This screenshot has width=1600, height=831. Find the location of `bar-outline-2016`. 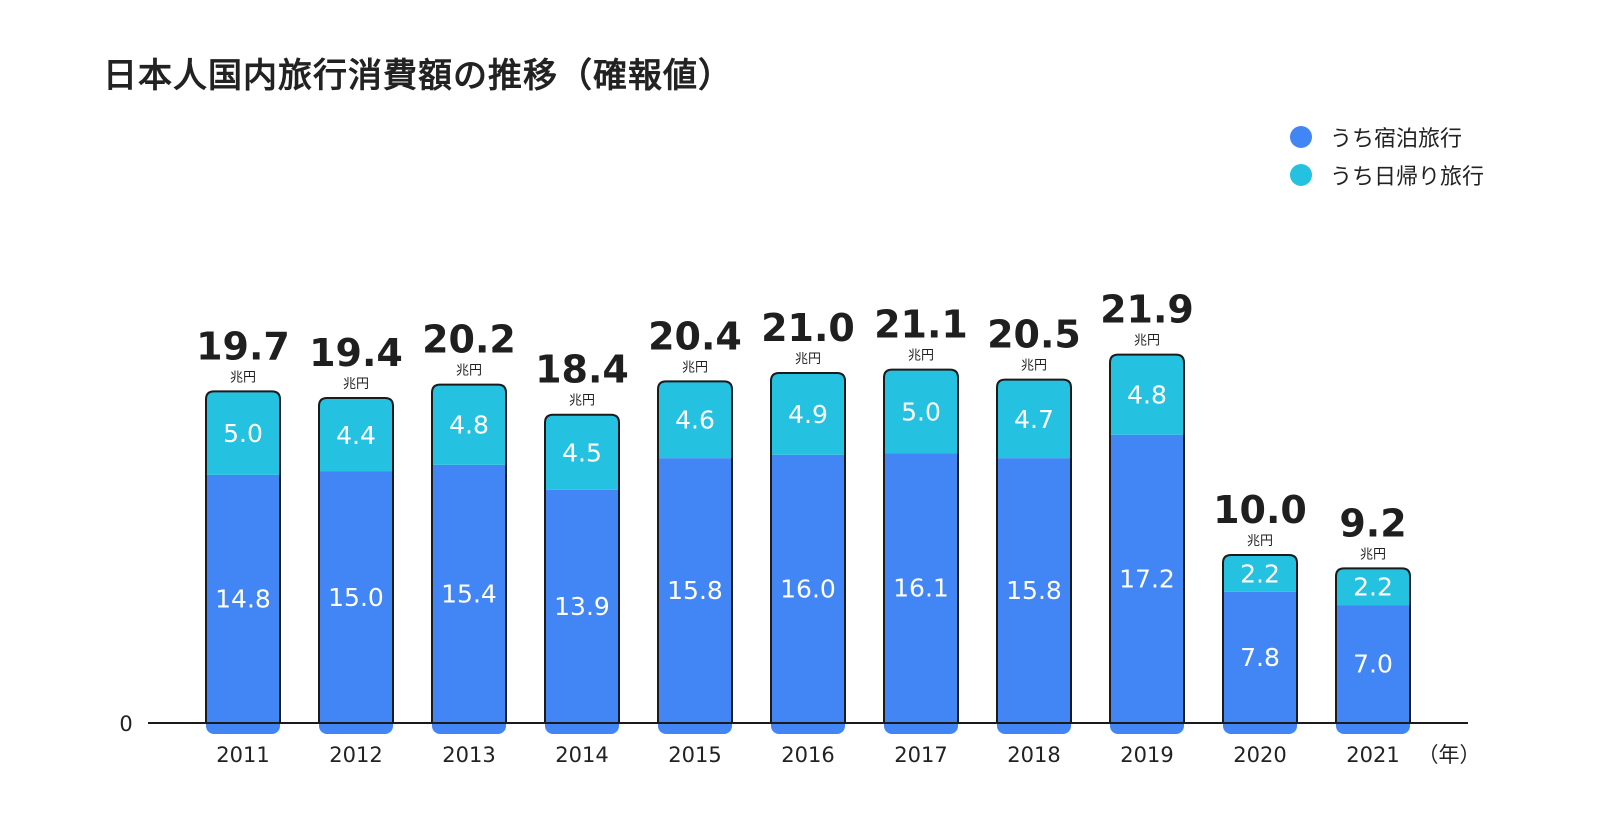

bar-outline-2016 is located at coordinates (808, 546).